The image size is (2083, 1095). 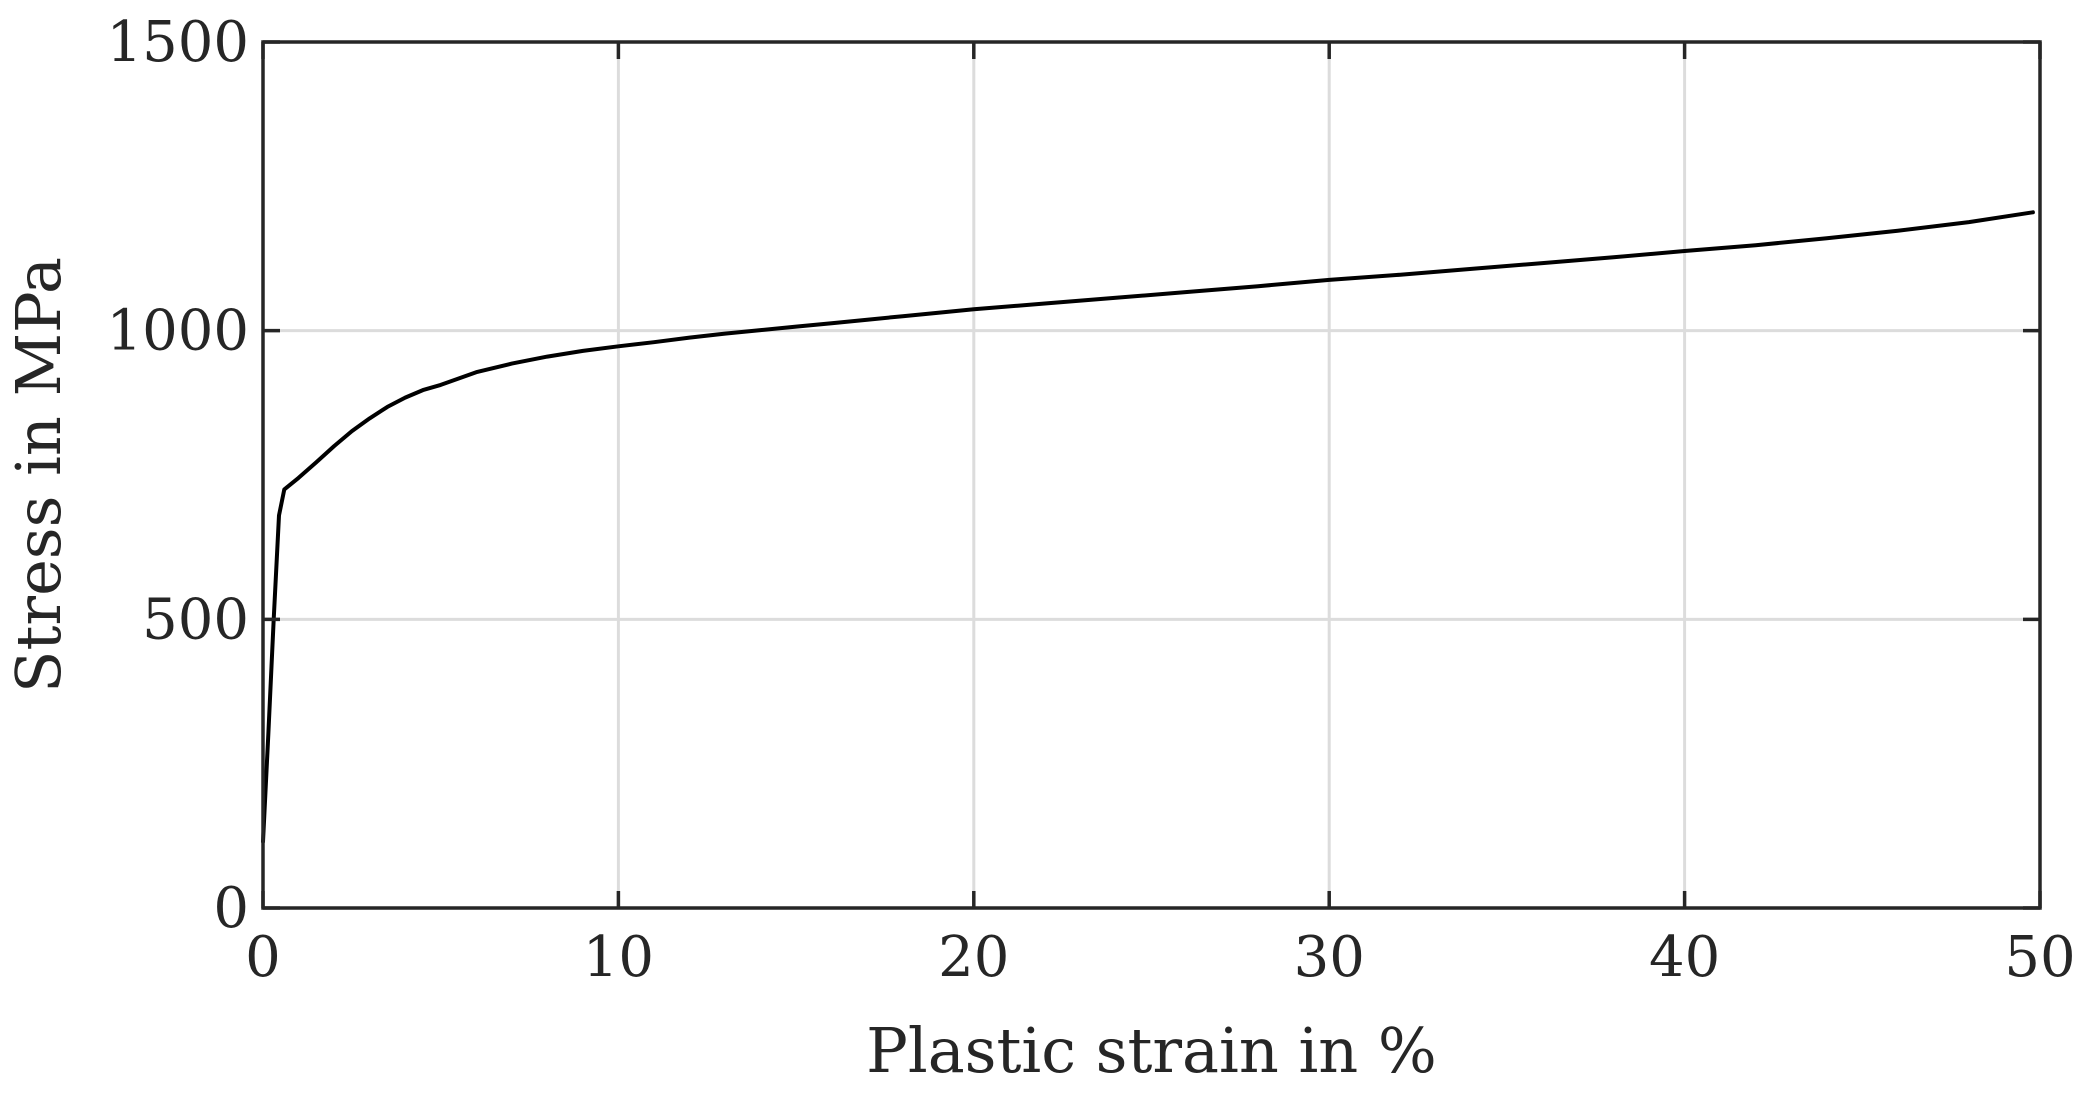 I want to click on x-tick-label: 10, so click(x=618, y=957).